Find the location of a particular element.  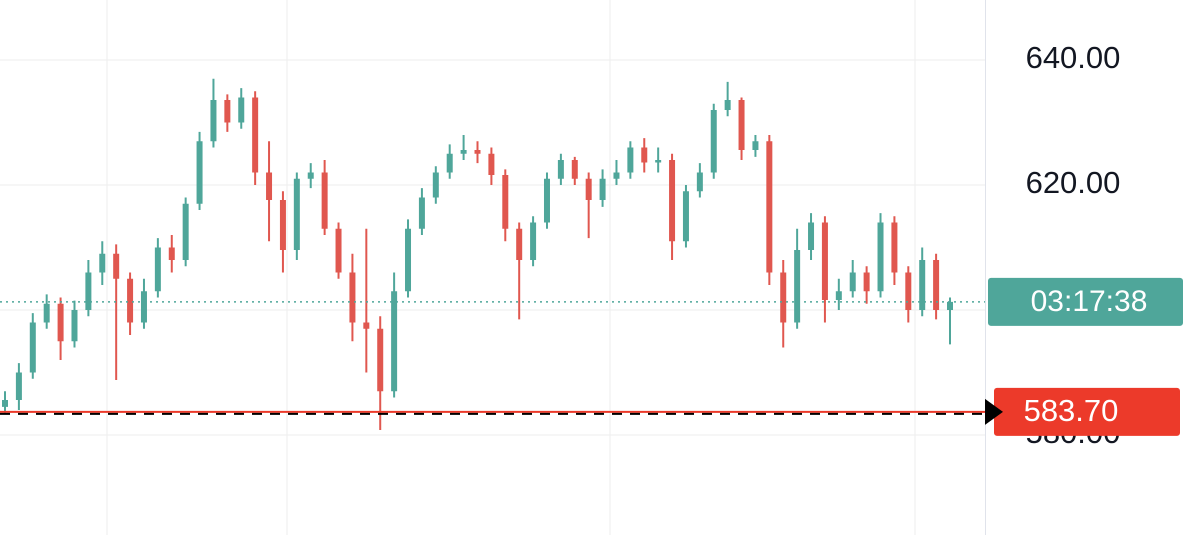

price-label-box is located at coordinates (1087, 411).